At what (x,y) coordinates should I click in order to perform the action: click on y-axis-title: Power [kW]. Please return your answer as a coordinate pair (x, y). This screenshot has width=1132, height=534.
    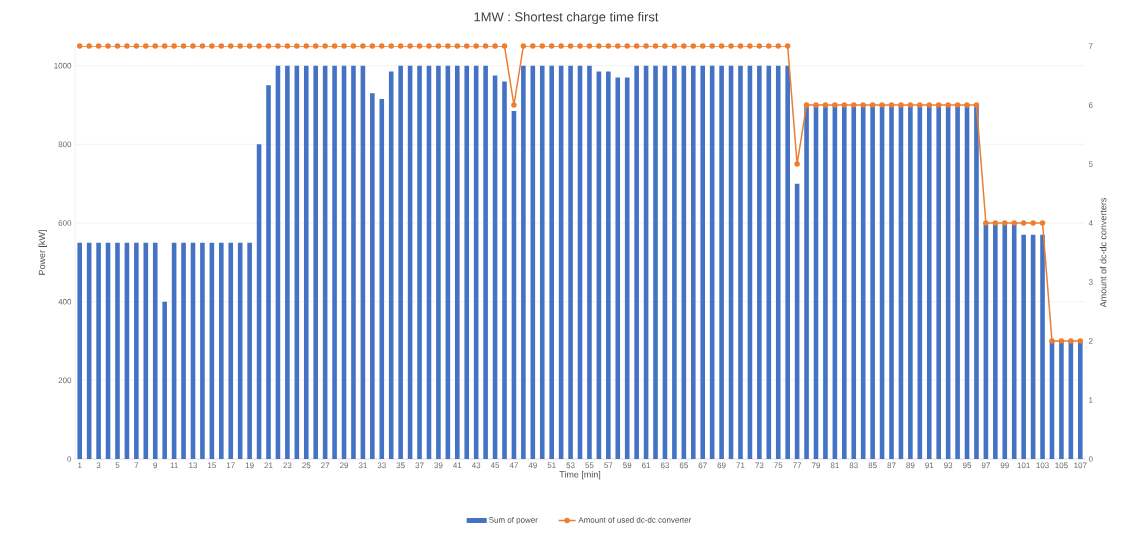
    Looking at the image, I should click on (42, 252).